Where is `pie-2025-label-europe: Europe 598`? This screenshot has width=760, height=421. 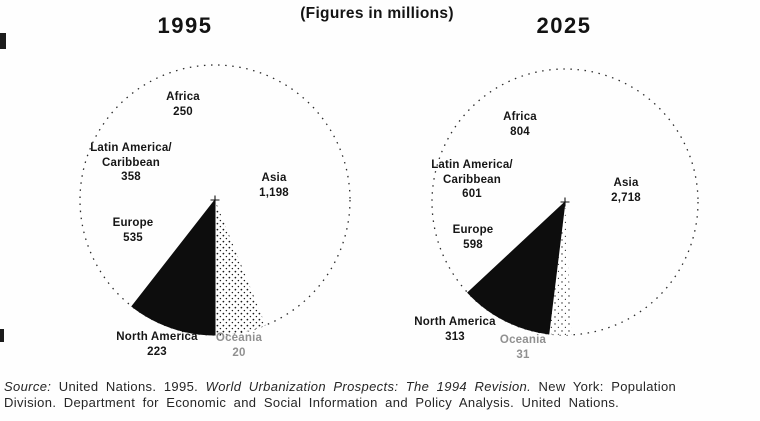 pie-2025-label-europe: Europe 598 is located at coordinates (473, 237).